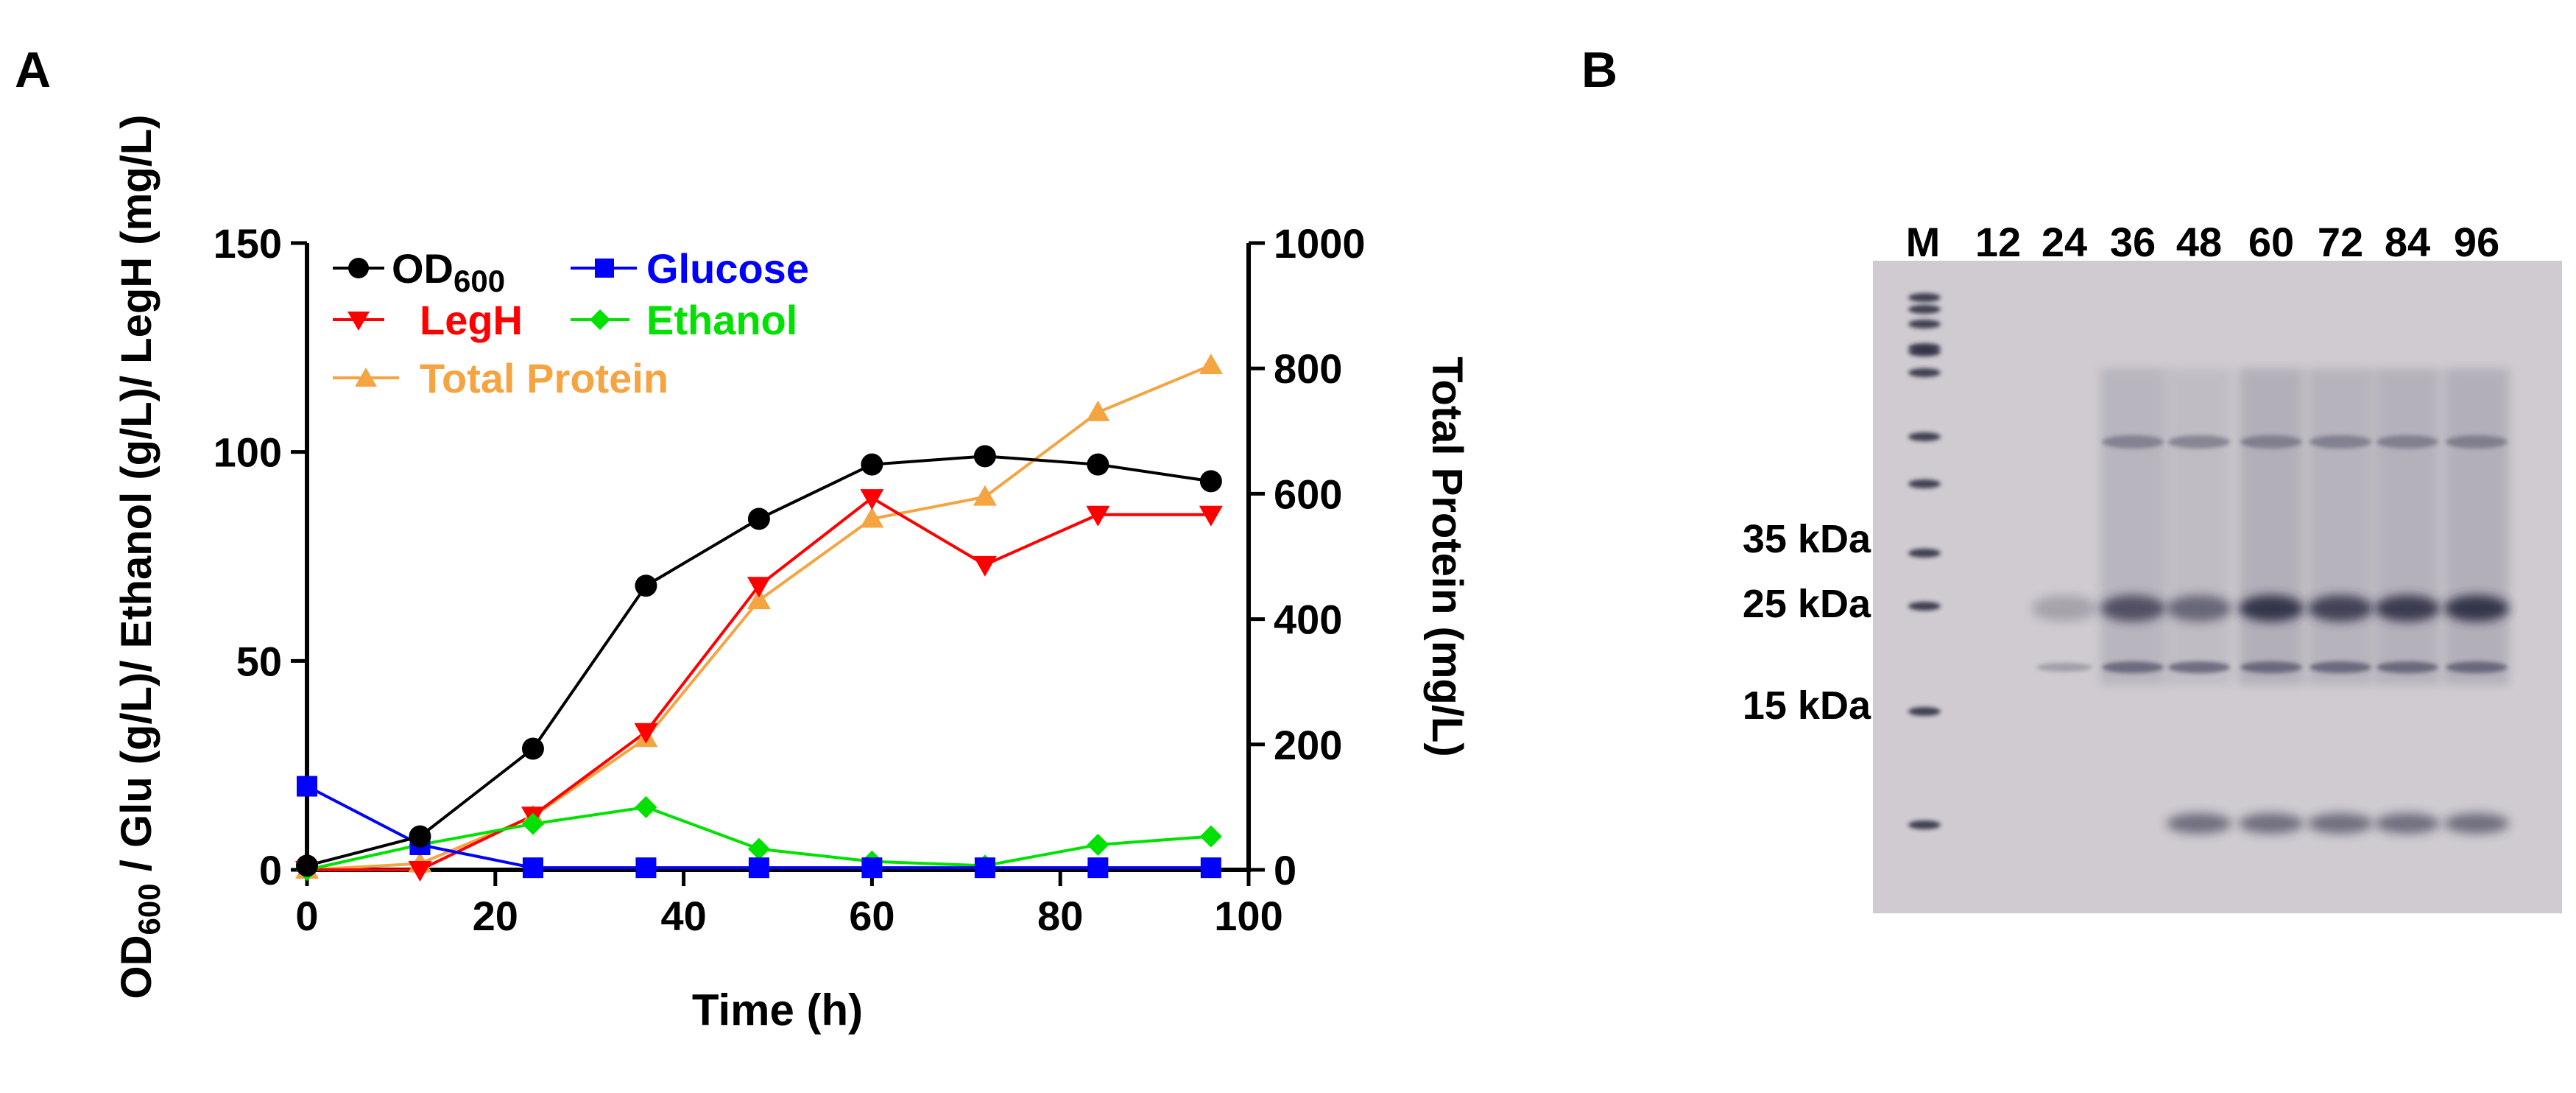  Describe the element at coordinates (2476, 242) in the screenshot. I see `lane-label: 96` at that location.